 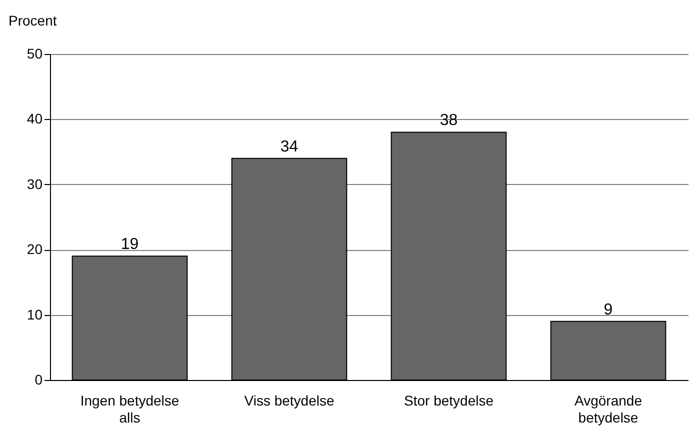 I want to click on data-label: 38, so click(x=449, y=121).